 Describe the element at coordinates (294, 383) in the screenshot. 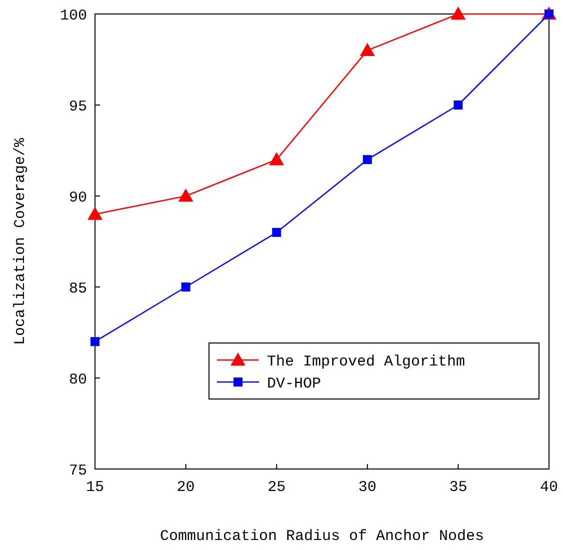

I see `legend-label: DV-HOP` at that location.